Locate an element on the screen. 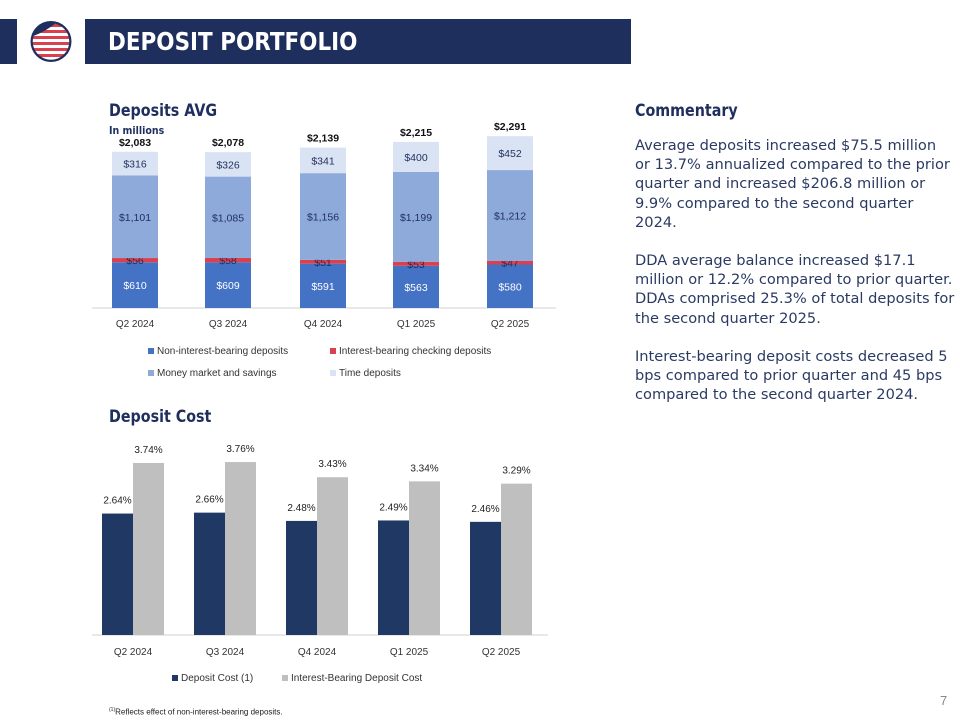 The image size is (960, 720). data-label: 2.46% is located at coordinates (485, 509).